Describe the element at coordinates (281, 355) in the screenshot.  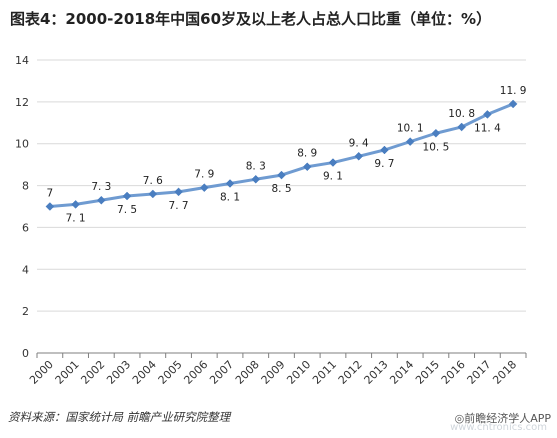
I see `x-axis` at that location.